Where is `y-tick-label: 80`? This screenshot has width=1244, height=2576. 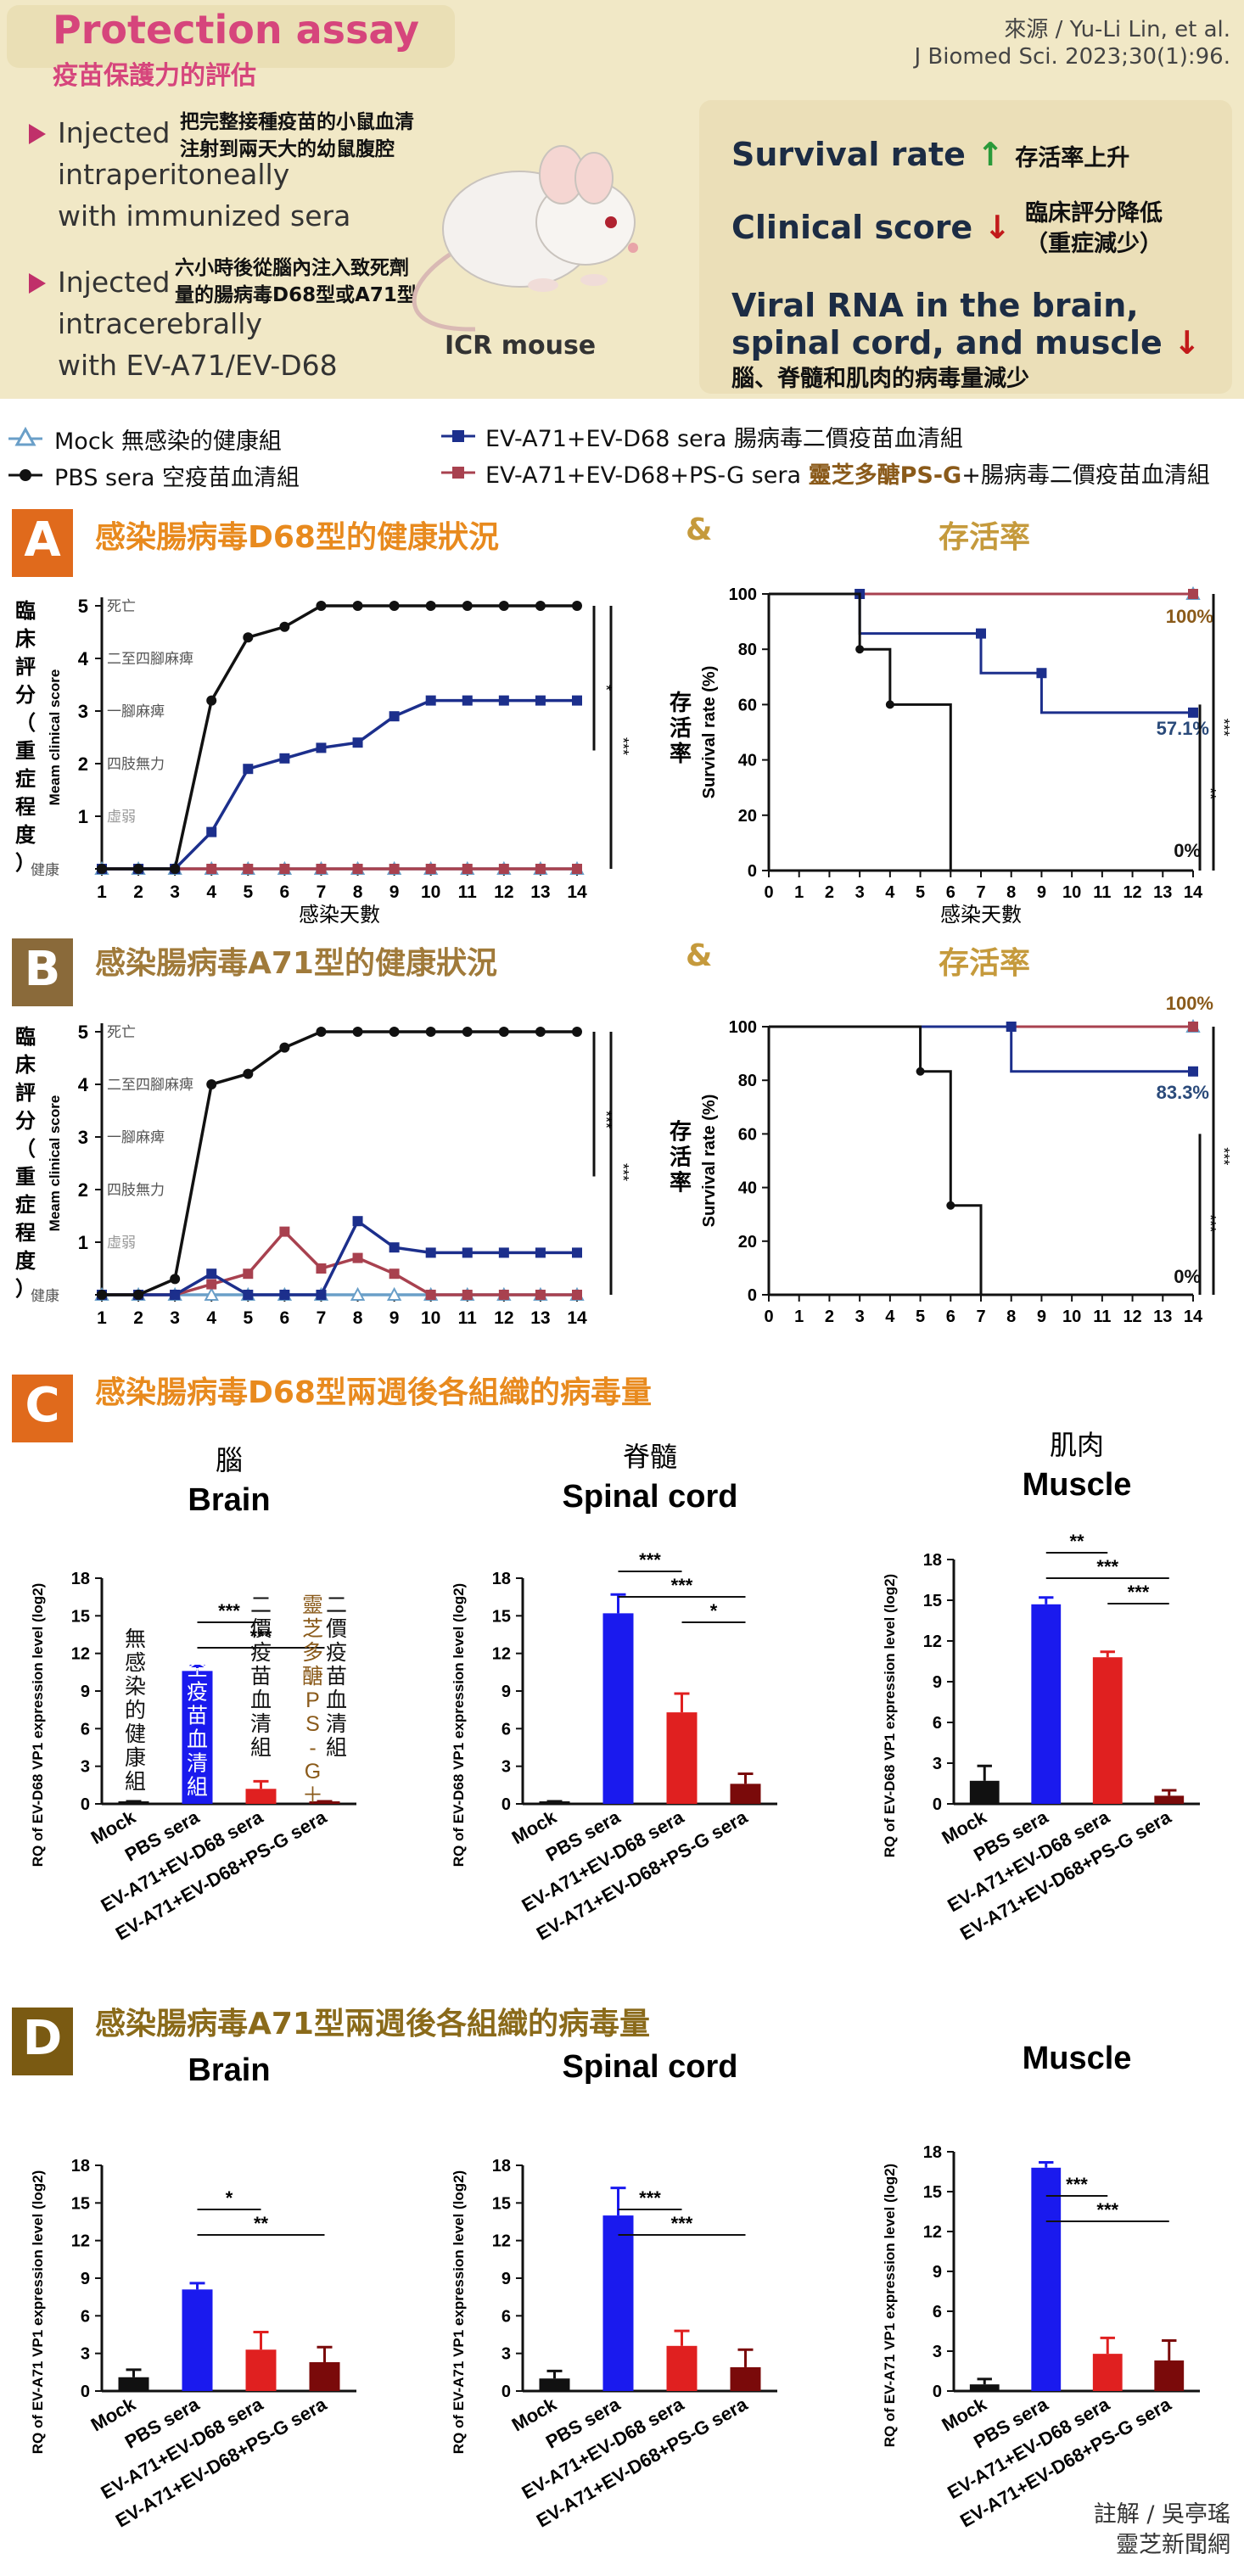 y-tick-label: 80 is located at coordinates (748, 1081).